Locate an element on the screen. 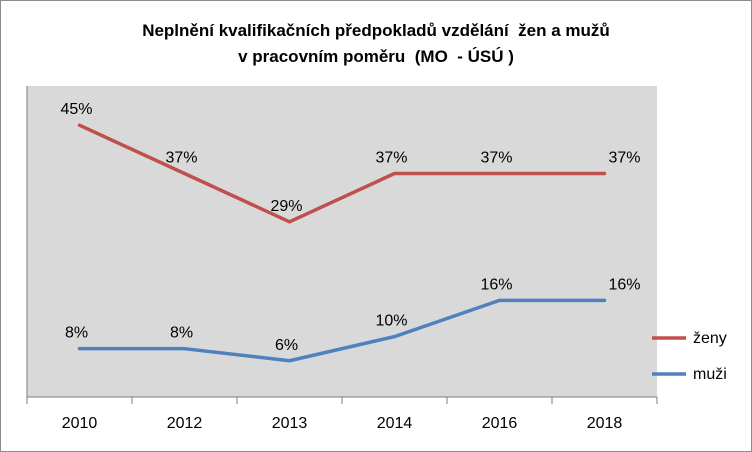 The width and height of the screenshot is (752, 452). legend-label: muži is located at coordinates (710, 374).